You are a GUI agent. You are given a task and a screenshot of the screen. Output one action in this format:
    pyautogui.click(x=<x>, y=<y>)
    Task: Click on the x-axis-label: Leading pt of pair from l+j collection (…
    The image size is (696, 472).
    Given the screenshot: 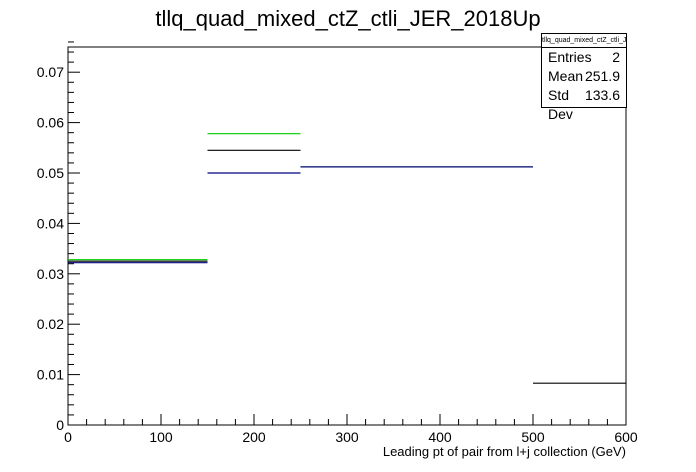 What is the action you would take?
    pyautogui.click(x=504, y=451)
    